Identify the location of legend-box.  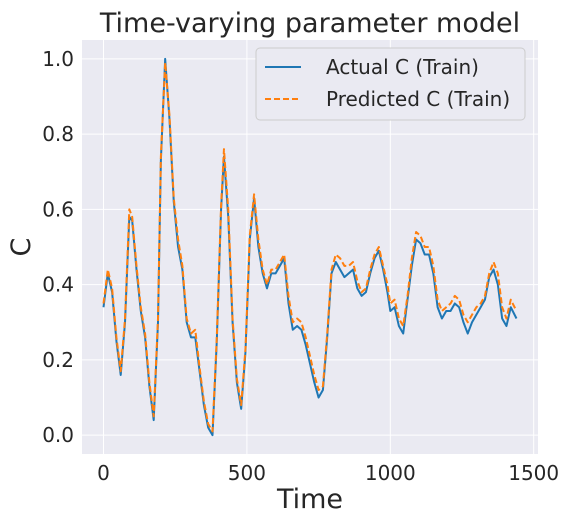
(390, 84).